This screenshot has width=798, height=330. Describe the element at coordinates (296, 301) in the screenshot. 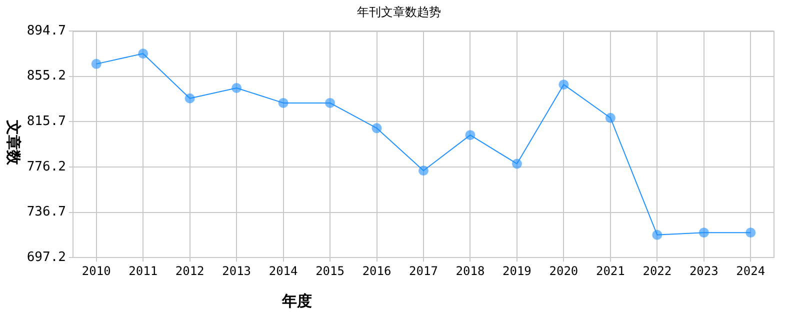

I see `x-axis-title: 年度` at that location.